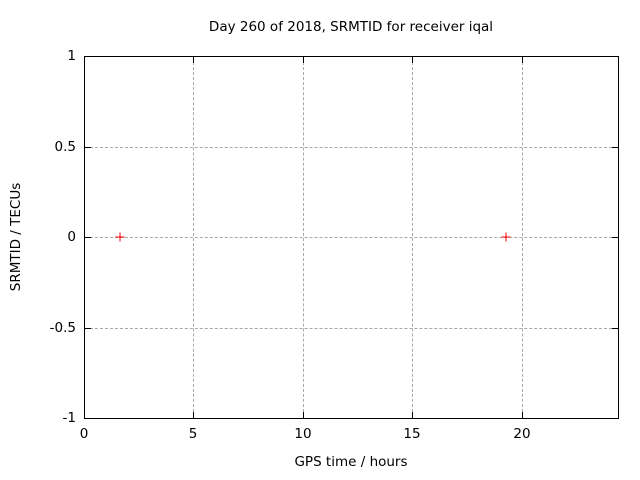  What do you see at coordinates (303, 434) in the screenshot?
I see `x-tick-label: 10` at bounding box center [303, 434].